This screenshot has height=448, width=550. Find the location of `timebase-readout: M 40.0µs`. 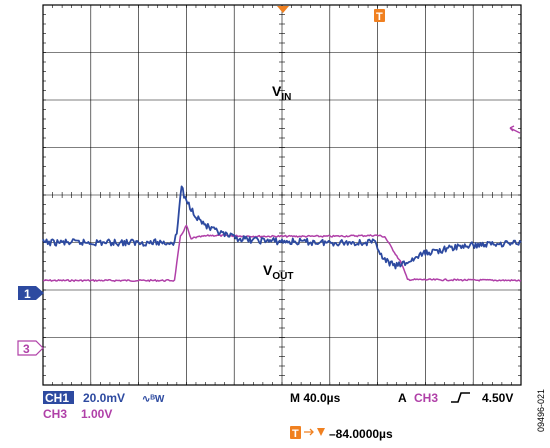

timebase-readout: M 40.0µs is located at coordinates (315, 398).